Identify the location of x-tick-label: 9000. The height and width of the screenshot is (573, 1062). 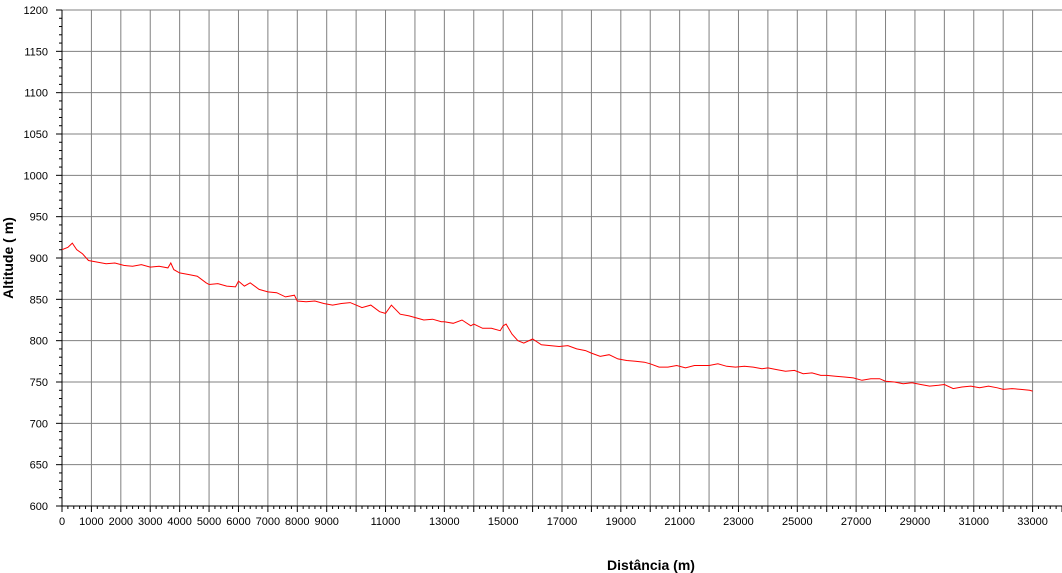
(326, 522).